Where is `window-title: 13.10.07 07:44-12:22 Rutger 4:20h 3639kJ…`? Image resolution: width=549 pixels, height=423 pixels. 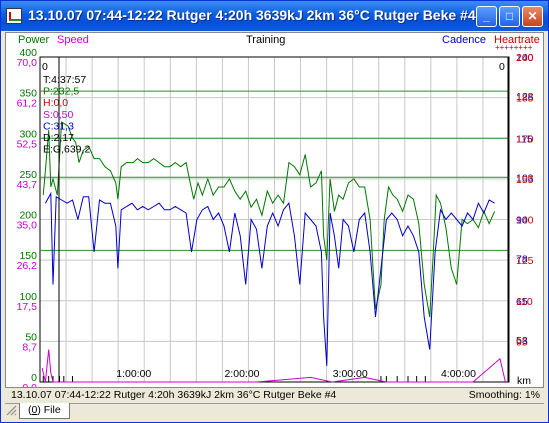
window-title: 13.10.07 07:44-12:22 Rutger 4:20h 3639kJ… is located at coordinates (252, 15).